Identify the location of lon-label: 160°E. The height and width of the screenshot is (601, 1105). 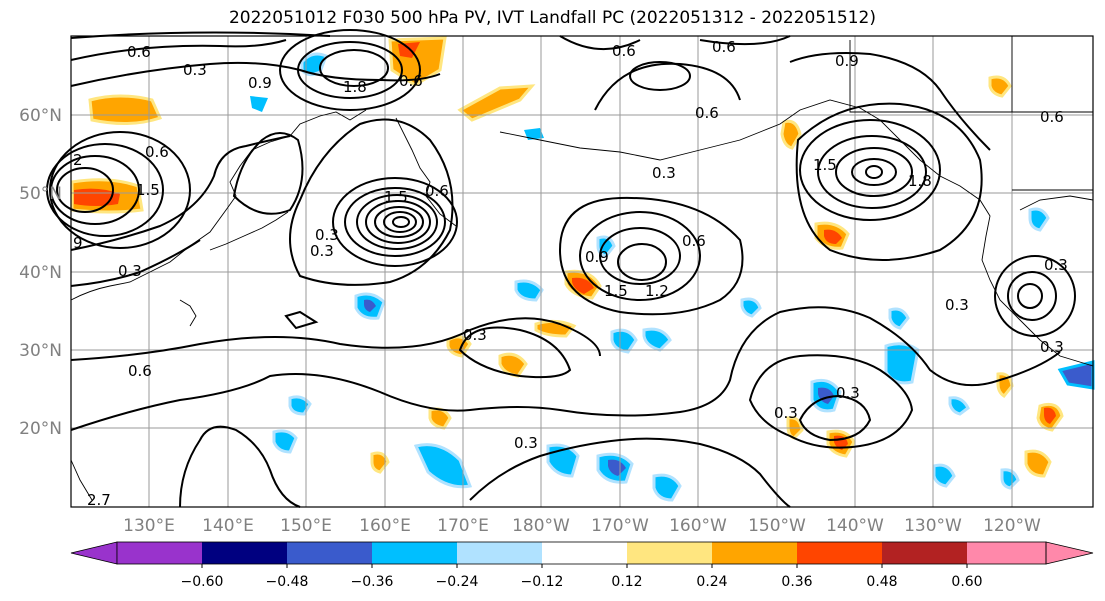
(385, 526).